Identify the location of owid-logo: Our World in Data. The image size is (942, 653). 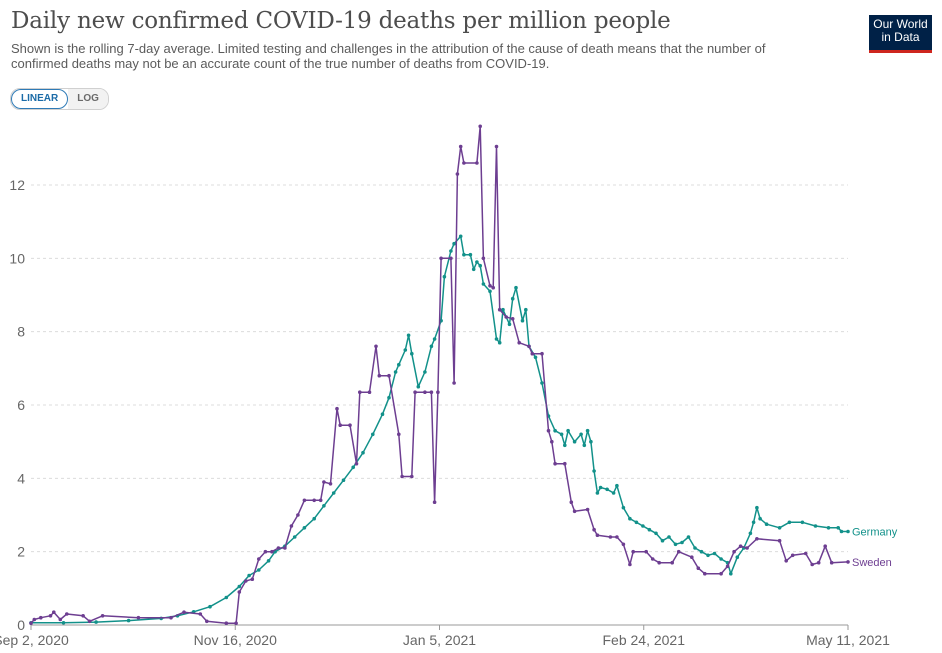
(900, 34).